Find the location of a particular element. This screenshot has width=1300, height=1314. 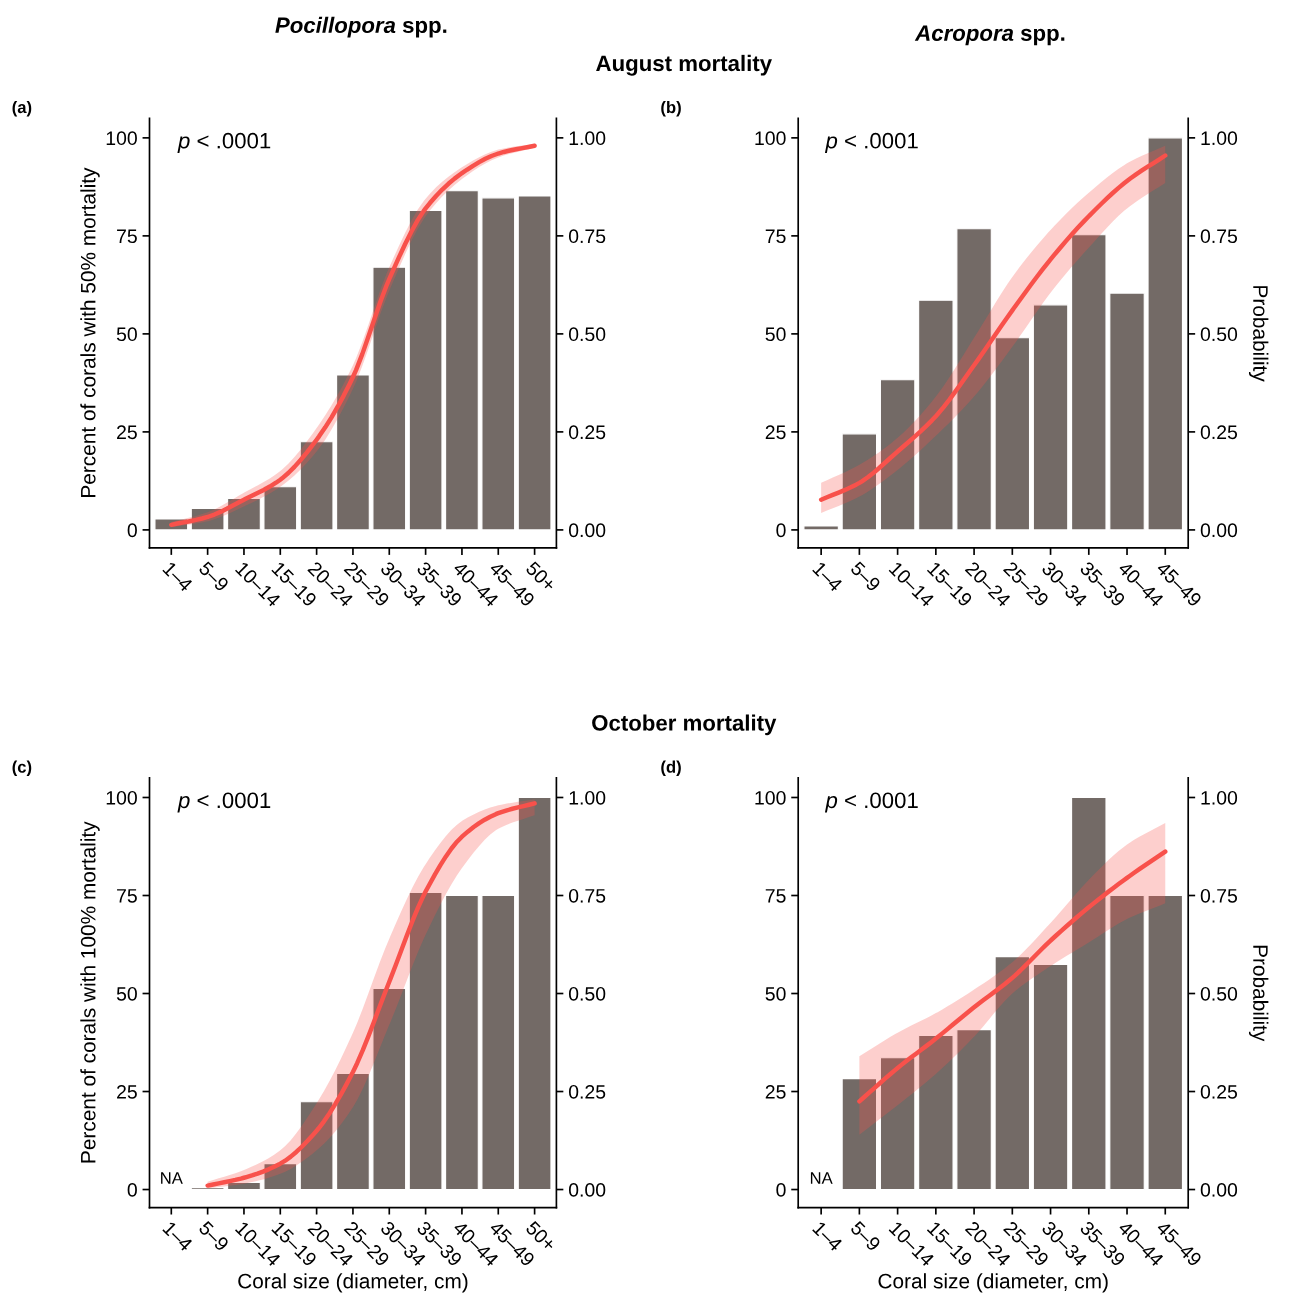

chart-subtitle: Pocillopora spp. is located at coordinates (361, 27).